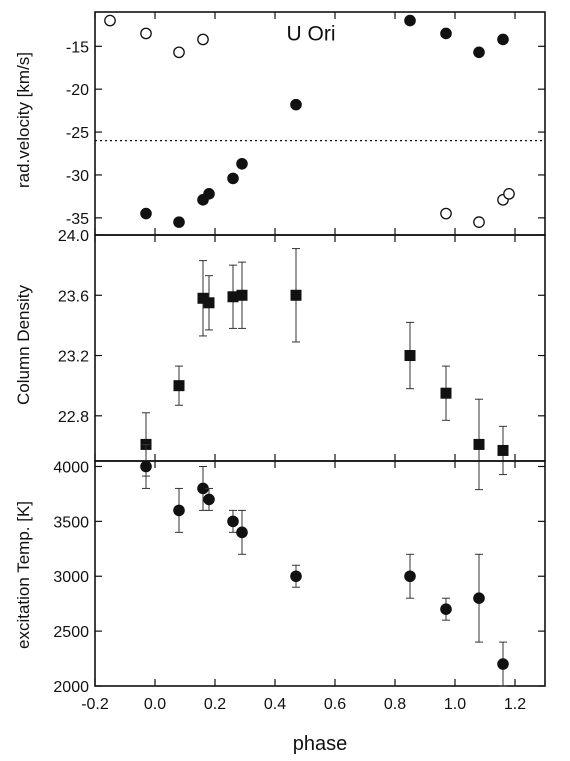  Describe the element at coordinates (455, 704) in the screenshot. I see `x-tick-label: 1.0` at that location.